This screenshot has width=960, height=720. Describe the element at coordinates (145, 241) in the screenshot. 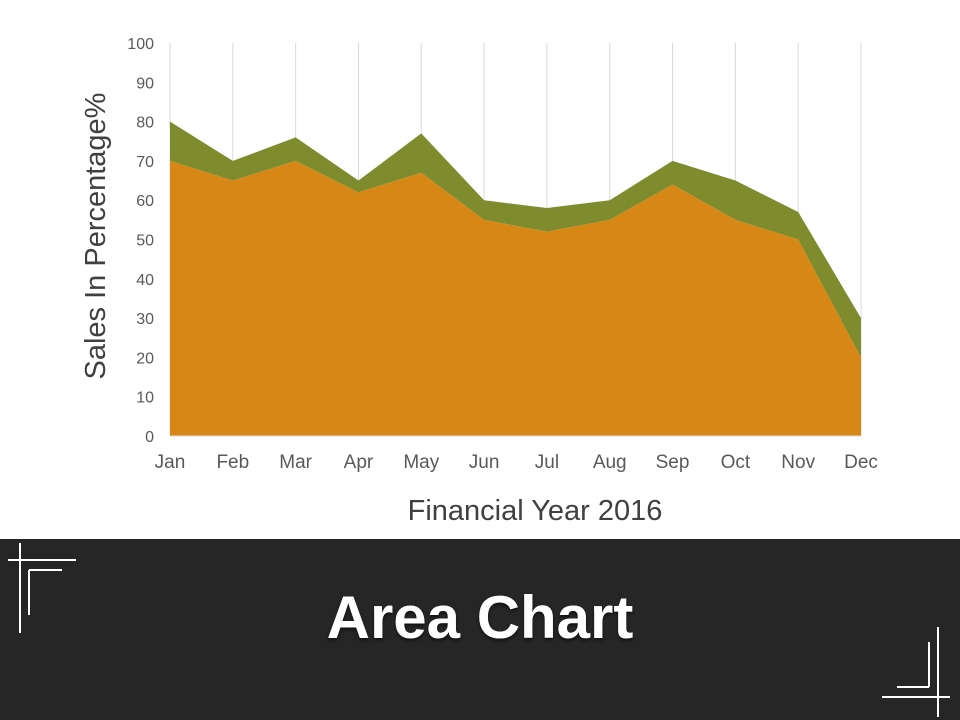

I see `y-tick-label: 50` at that location.